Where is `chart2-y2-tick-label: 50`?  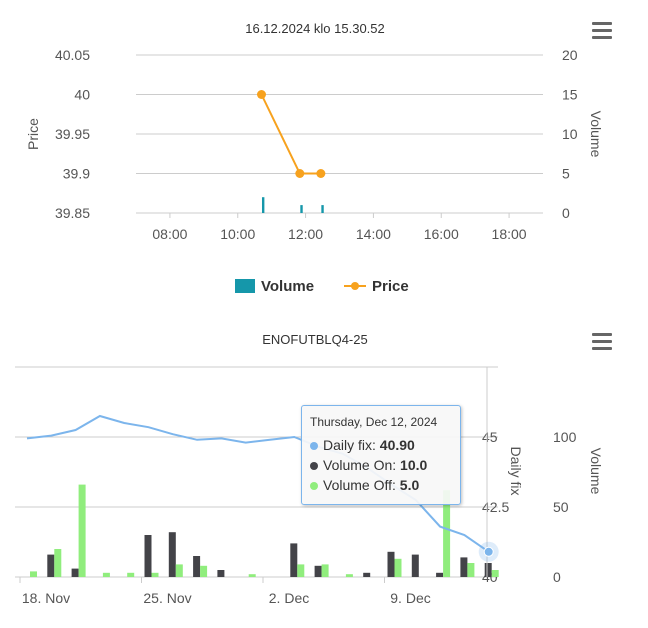
chart2-y2-tick-label: 50 is located at coordinates (561, 507).